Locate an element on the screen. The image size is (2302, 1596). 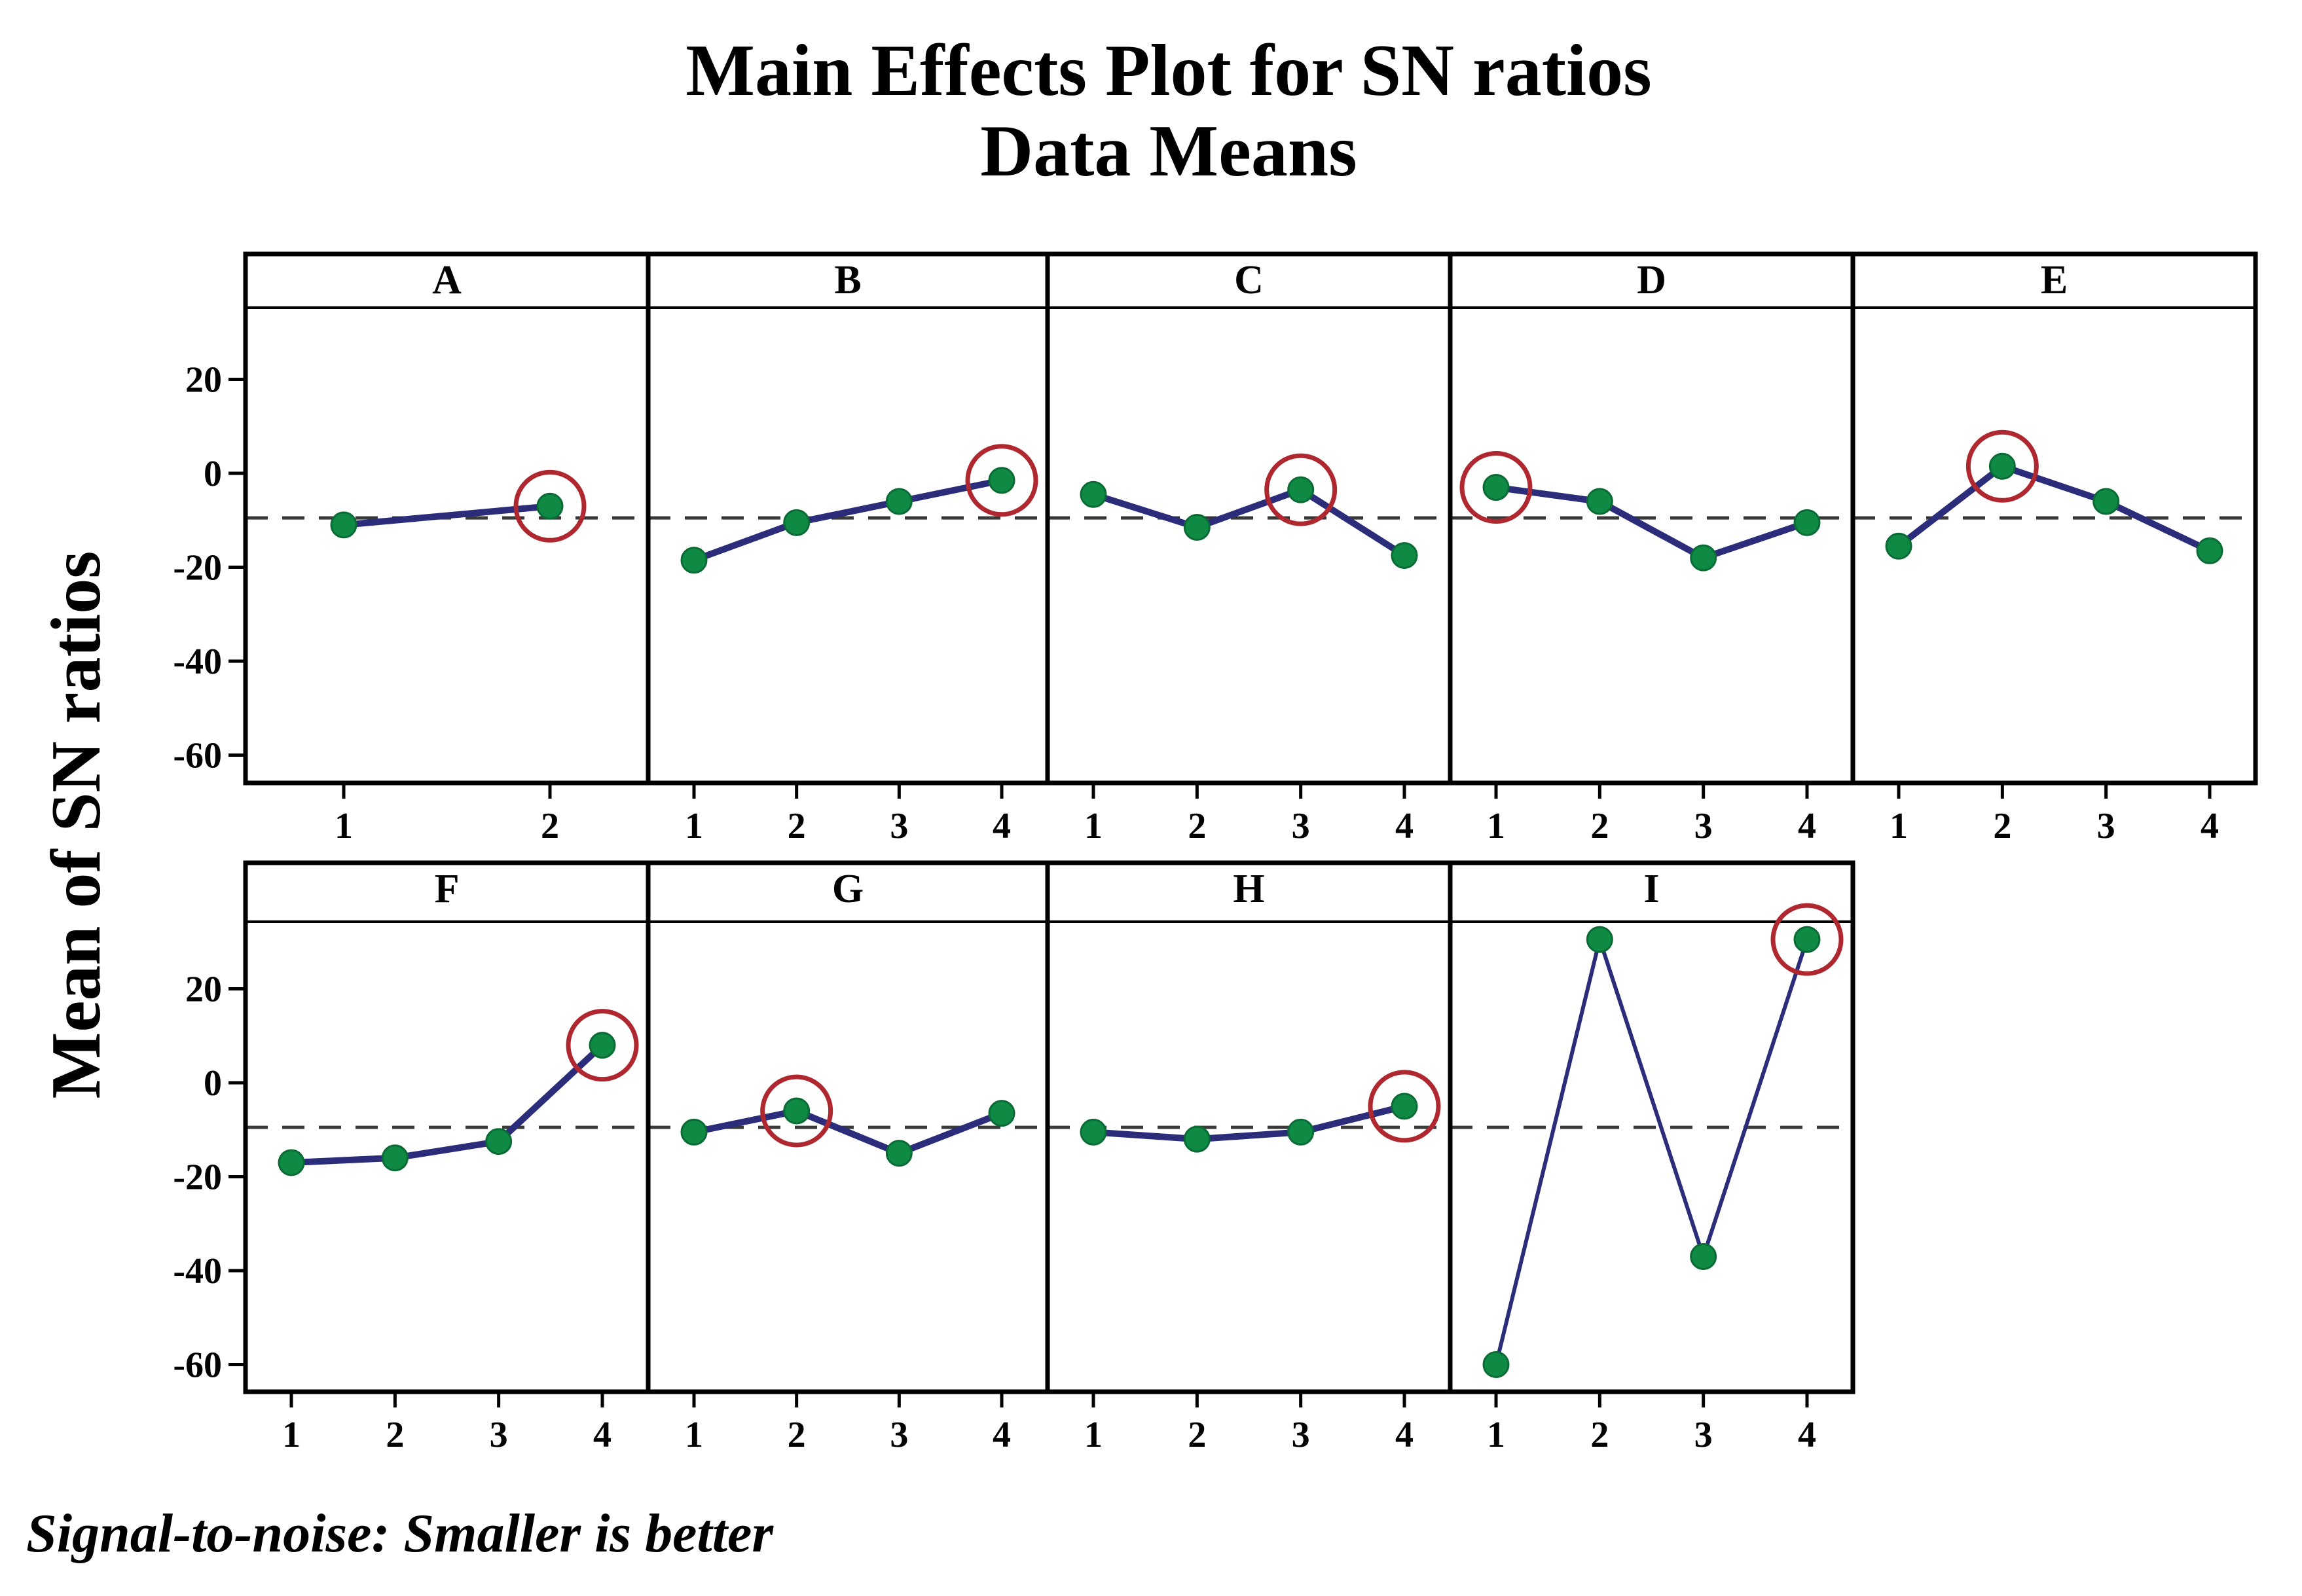
panel-strip-label: A is located at coordinates (447, 280).